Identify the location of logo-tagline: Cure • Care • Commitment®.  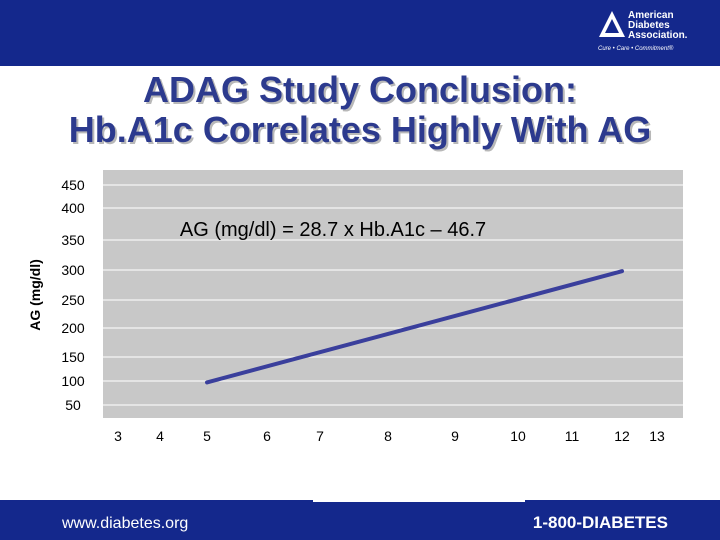
(636, 49).